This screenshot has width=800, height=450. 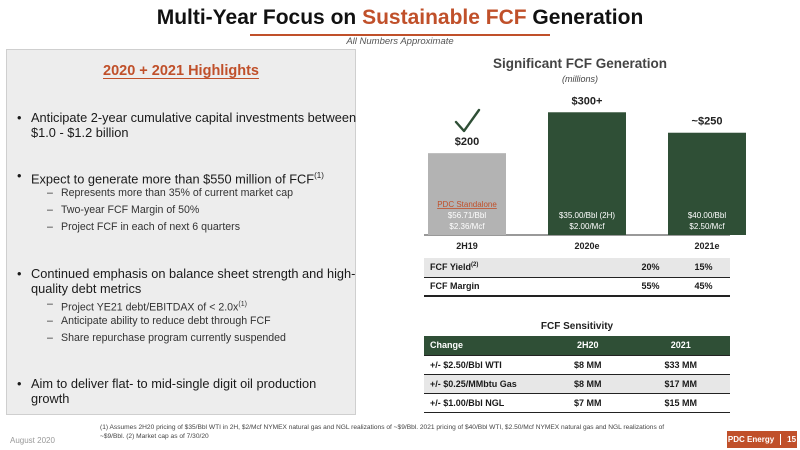 I want to click on fcf-yield-2020e: 20%, so click(x=650, y=267).